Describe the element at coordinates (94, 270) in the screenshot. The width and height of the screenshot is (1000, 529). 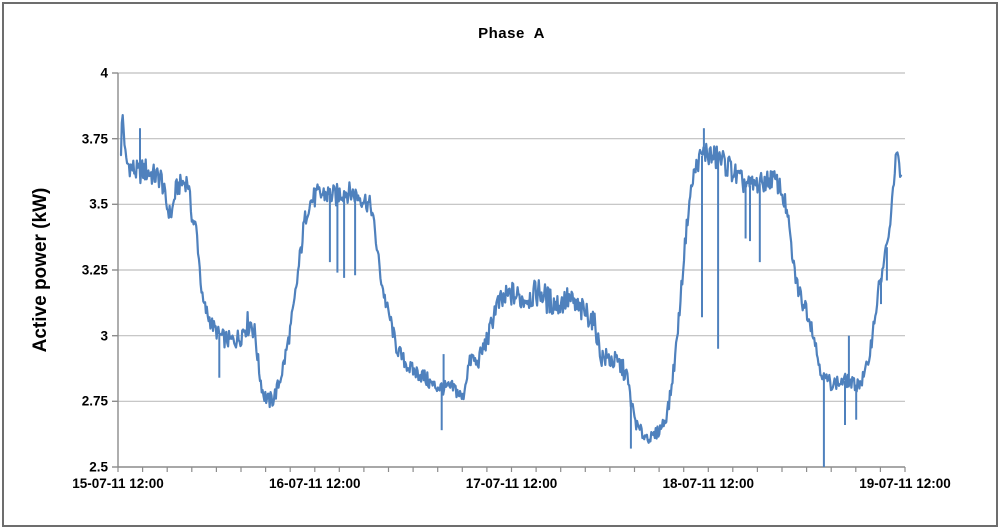
I see `y-tick-label: 3.25` at that location.